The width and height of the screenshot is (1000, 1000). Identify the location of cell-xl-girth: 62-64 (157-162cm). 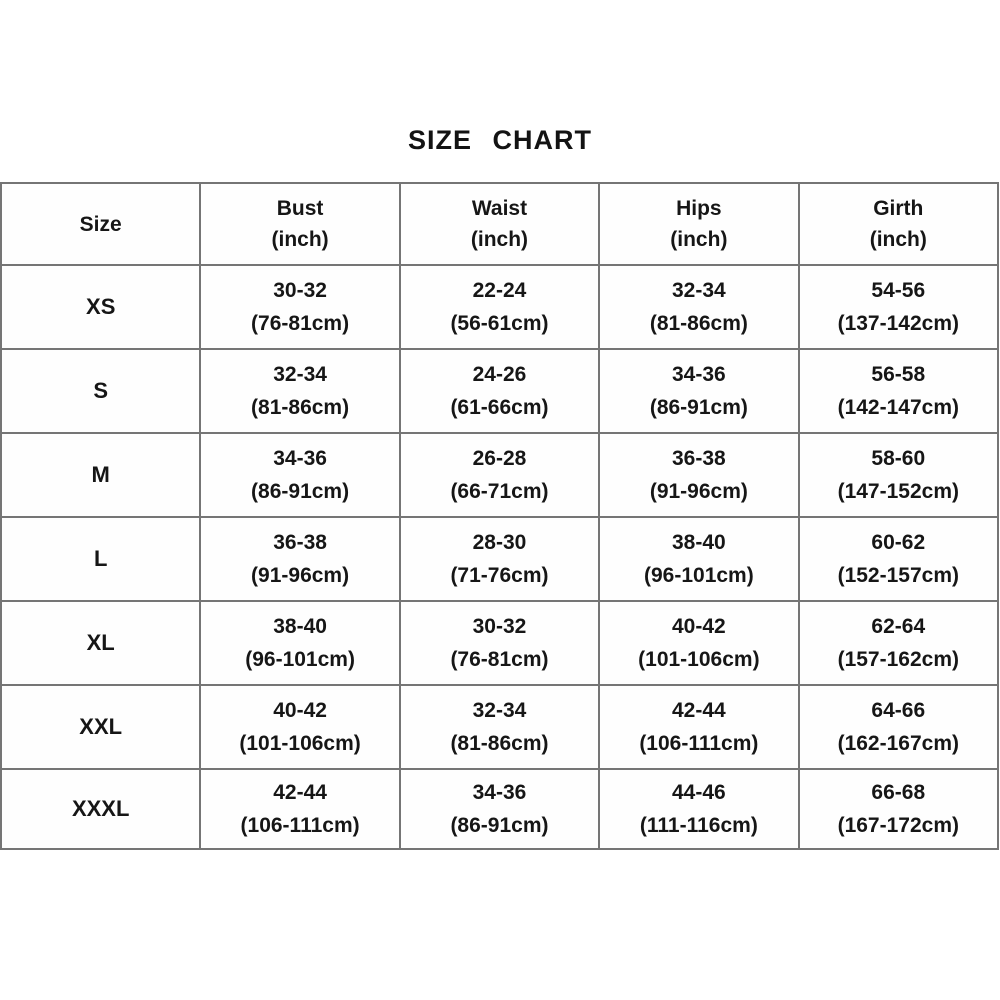
(898, 643).